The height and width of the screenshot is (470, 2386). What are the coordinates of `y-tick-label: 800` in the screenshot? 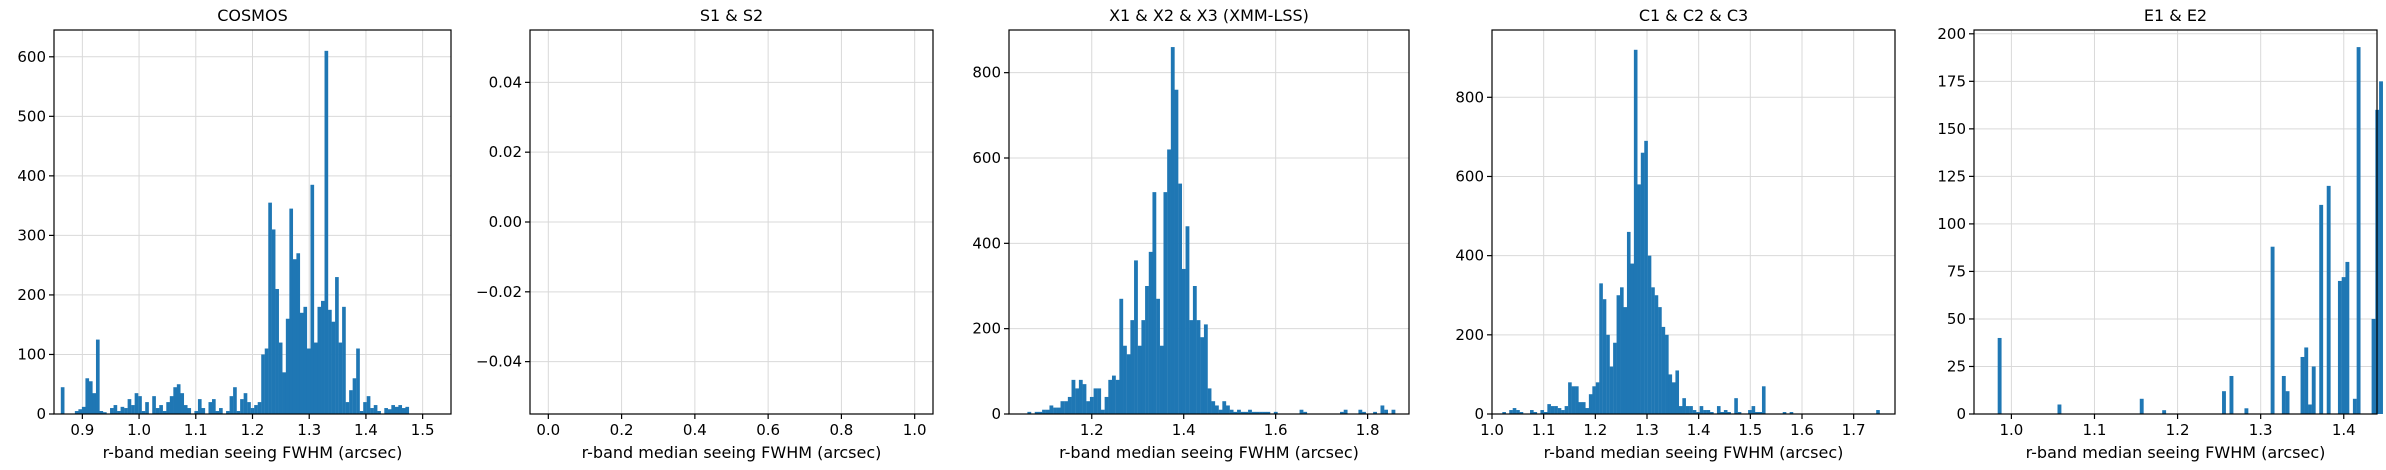 It's located at (986, 73).